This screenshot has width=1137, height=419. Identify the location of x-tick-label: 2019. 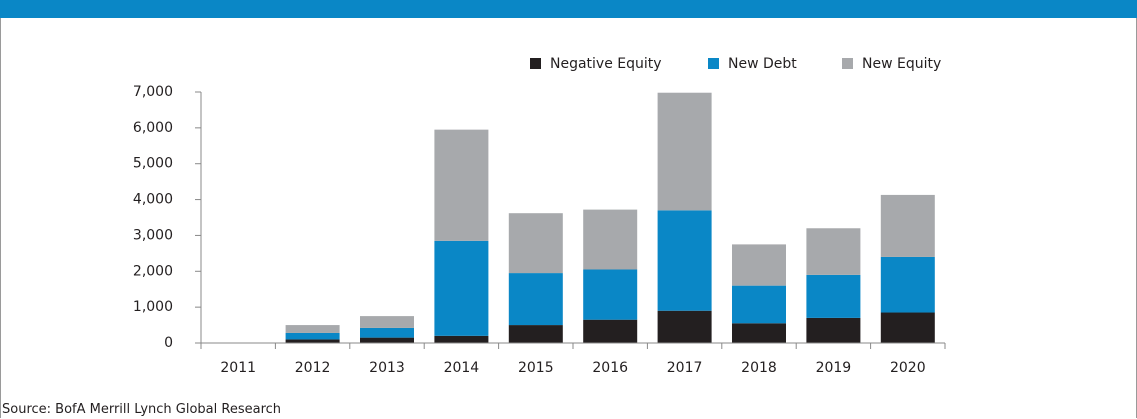
(834, 368).